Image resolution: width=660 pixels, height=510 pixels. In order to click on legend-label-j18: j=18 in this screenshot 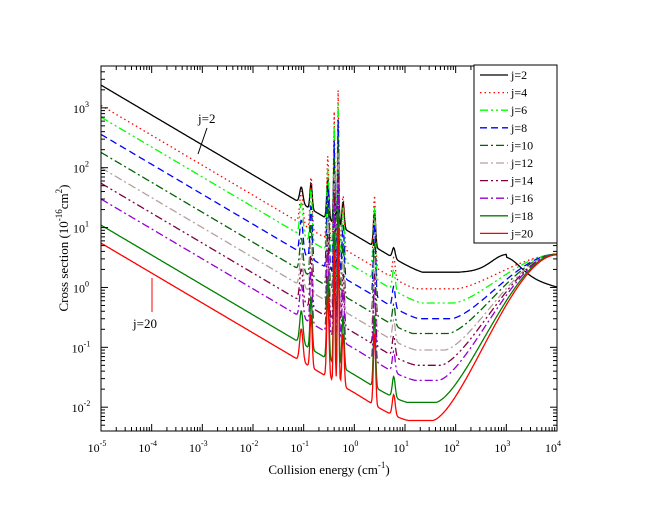, I will do `click(521, 216)`.